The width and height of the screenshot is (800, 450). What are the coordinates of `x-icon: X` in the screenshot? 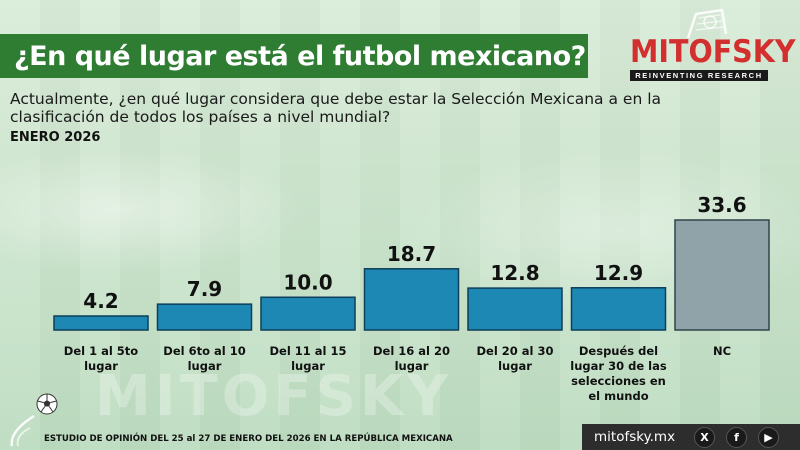 It's located at (704, 437).